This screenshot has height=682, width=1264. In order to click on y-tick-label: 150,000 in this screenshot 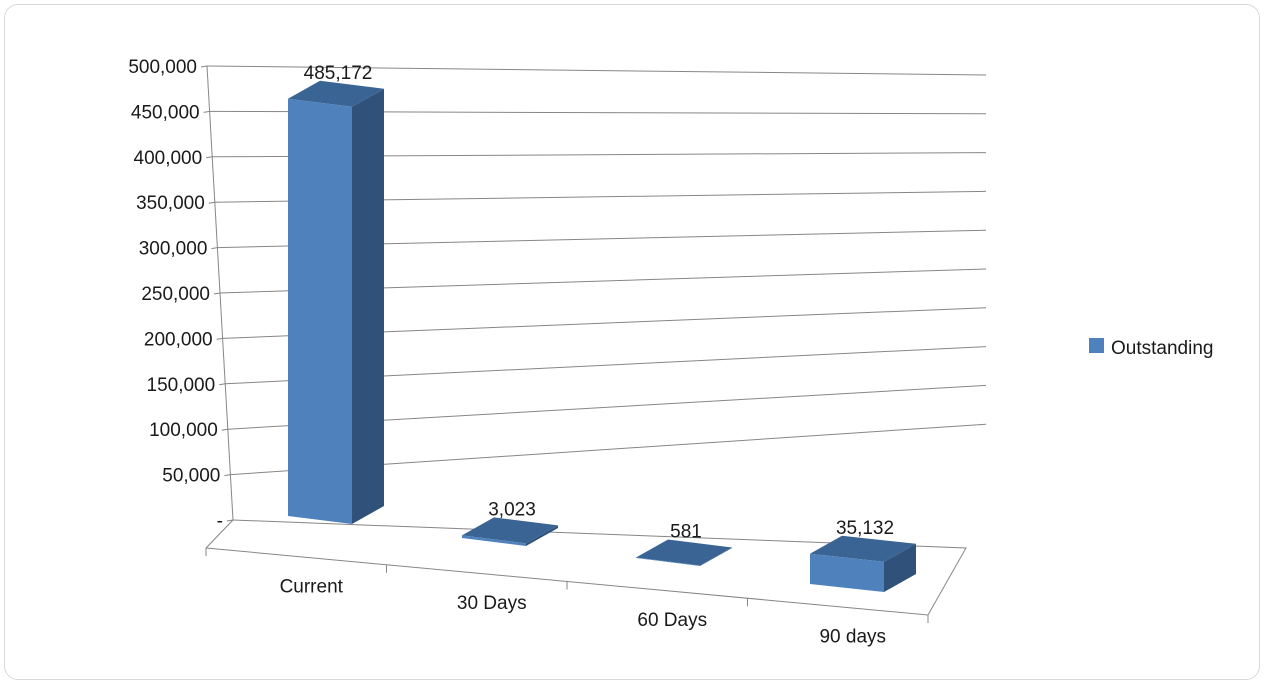, I will do `click(181, 385)`.